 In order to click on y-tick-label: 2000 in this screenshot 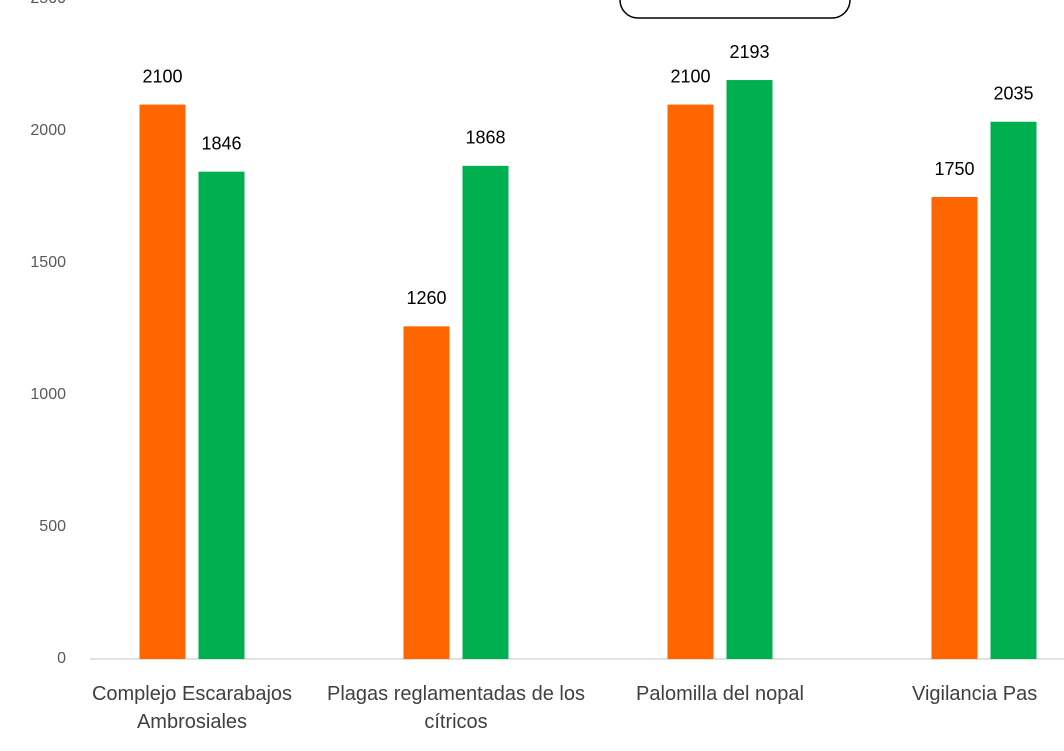, I will do `click(48, 130)`.